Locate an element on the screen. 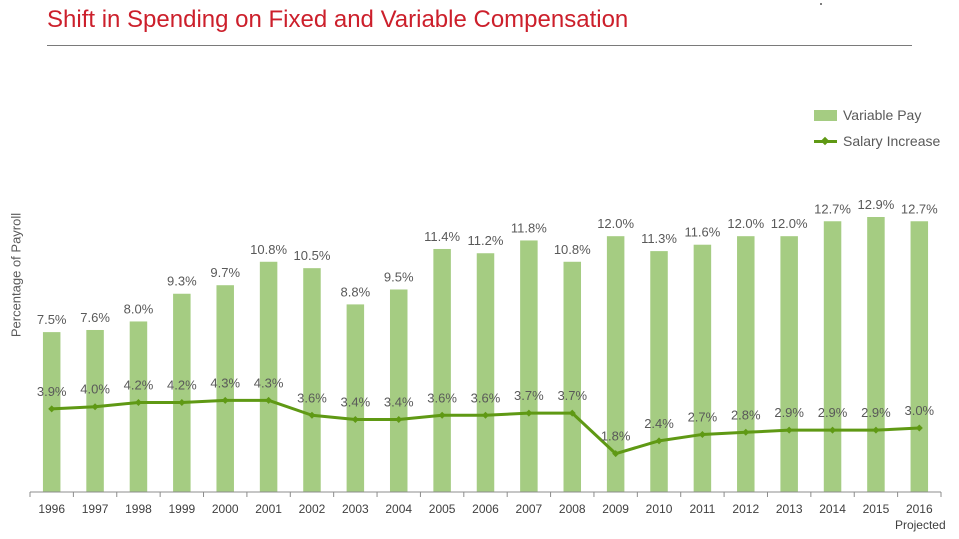  legend-item-variable-pay: Variable Pay is located at coordinates (877, 115).